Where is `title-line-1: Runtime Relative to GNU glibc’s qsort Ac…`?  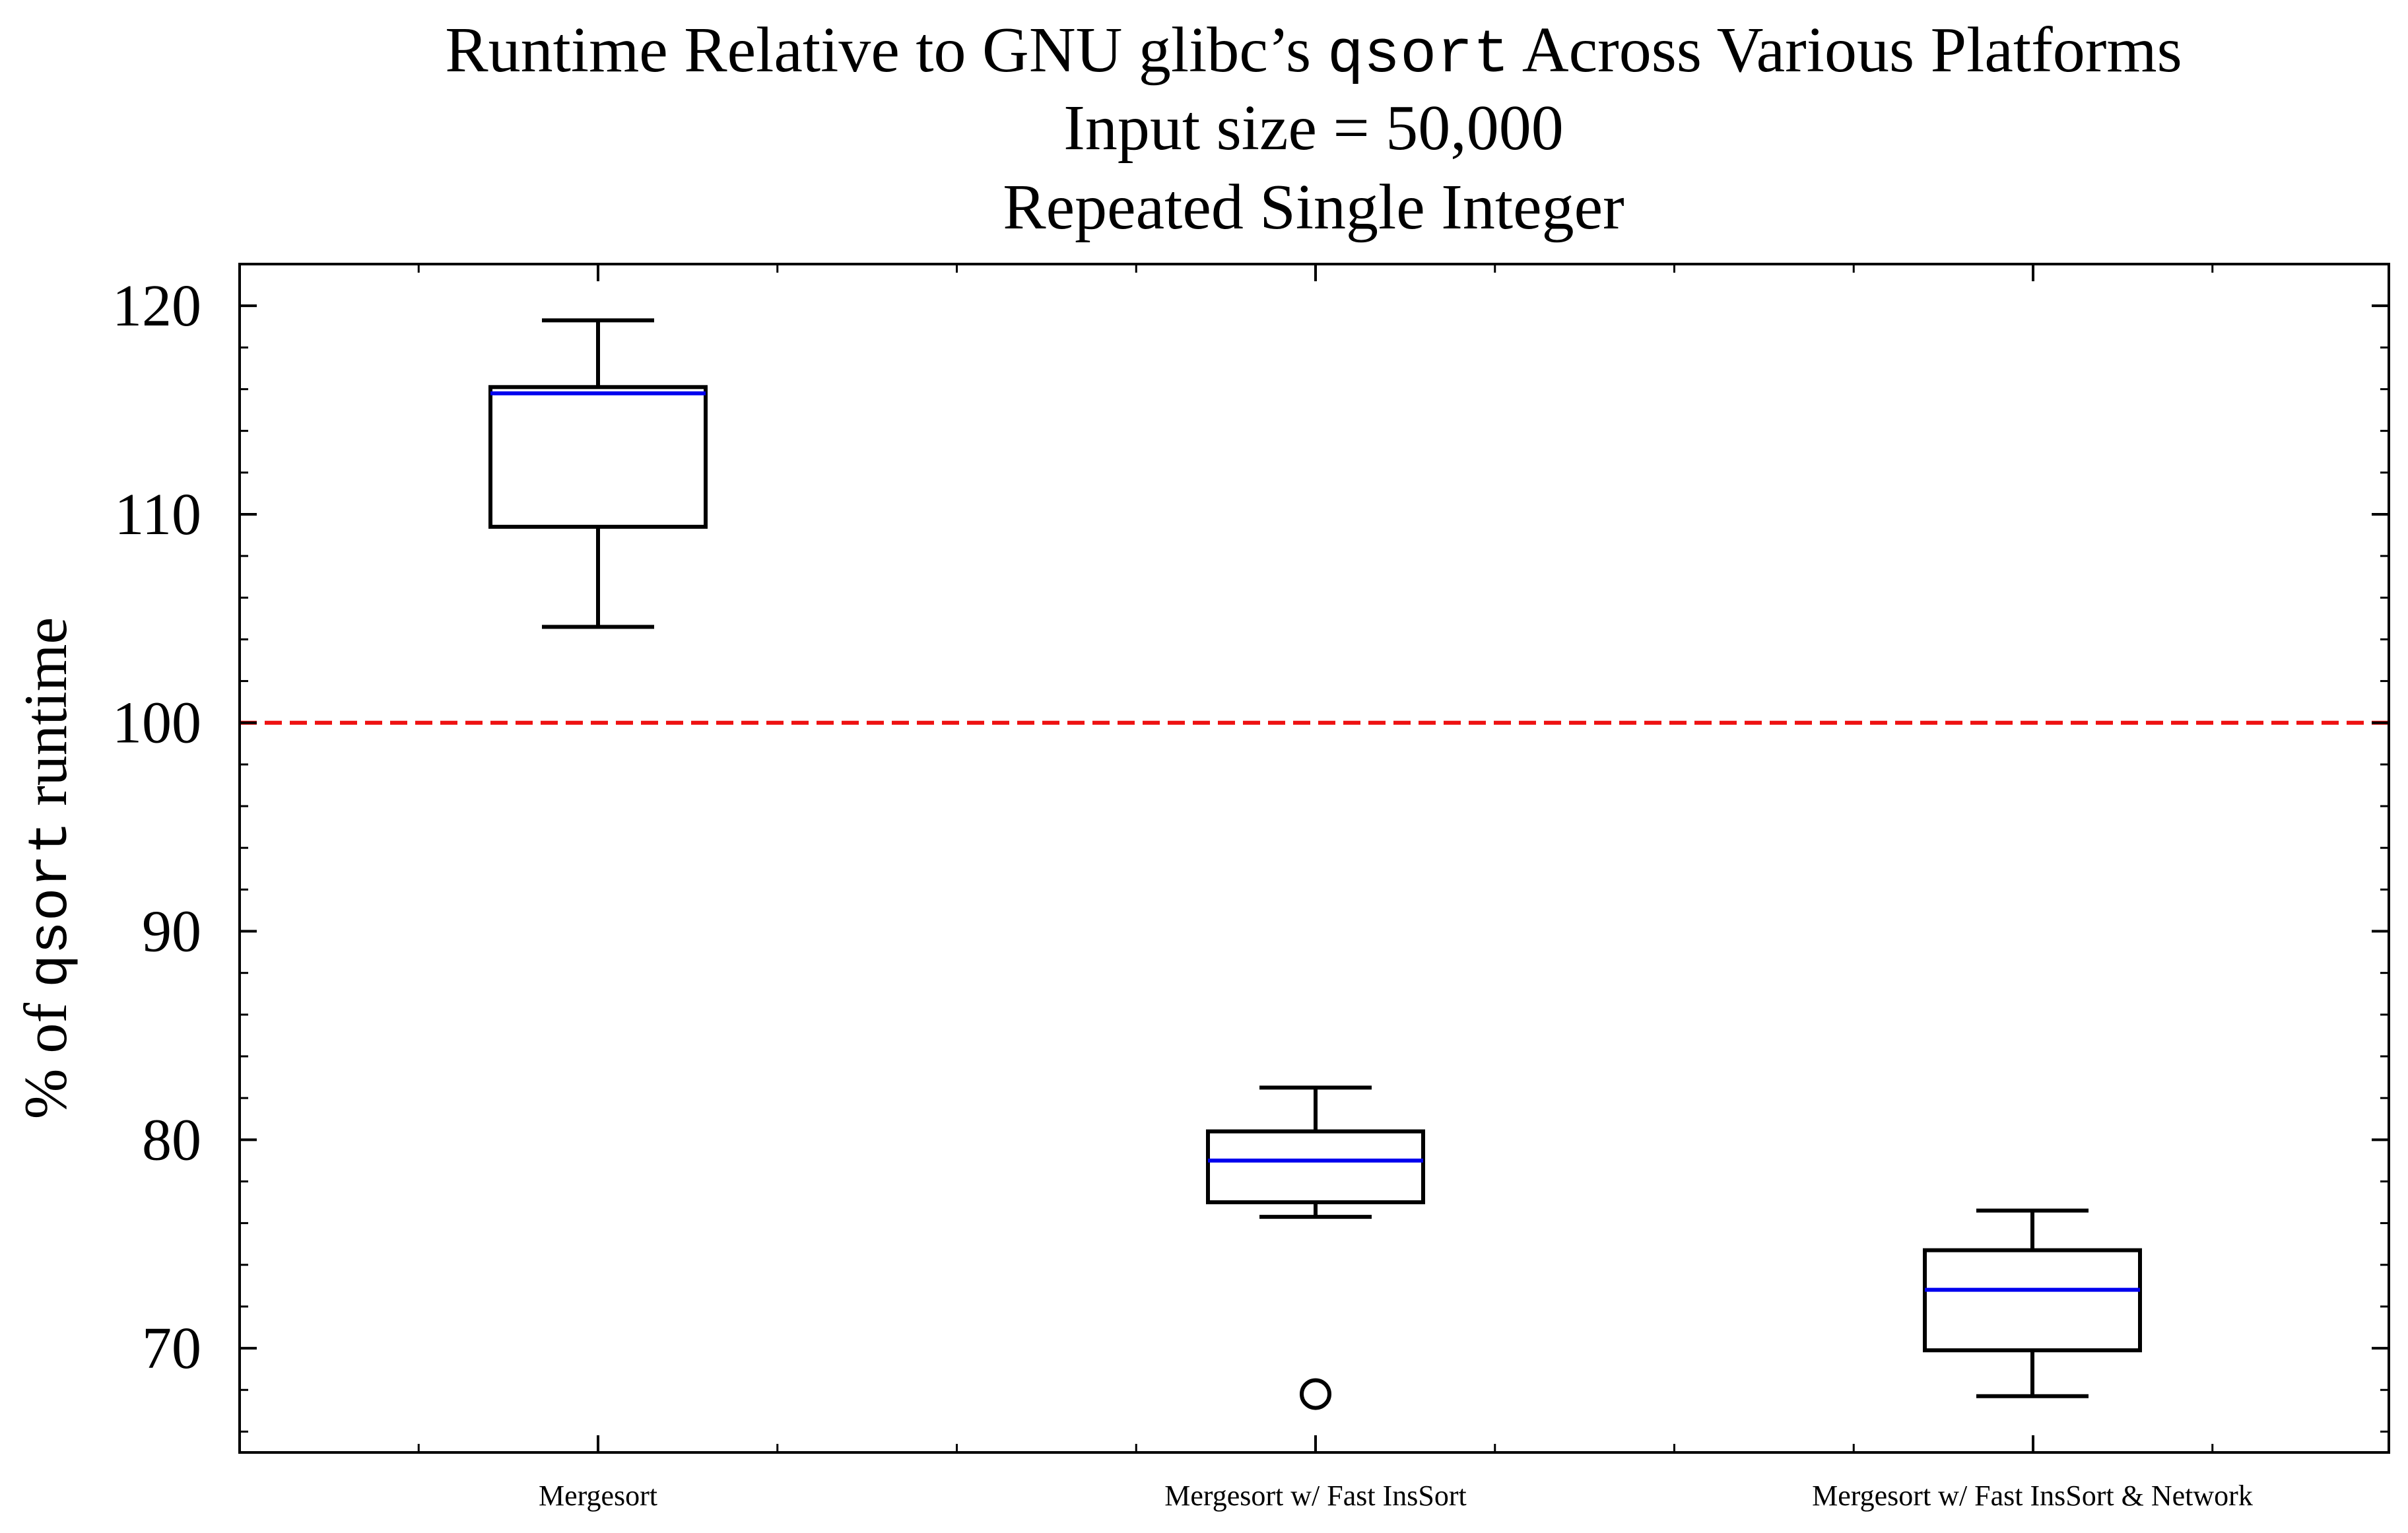
title-line-1: Runtime Relative to GNU glibc’s qsort Ac… is located at coordinates (1313, 52).